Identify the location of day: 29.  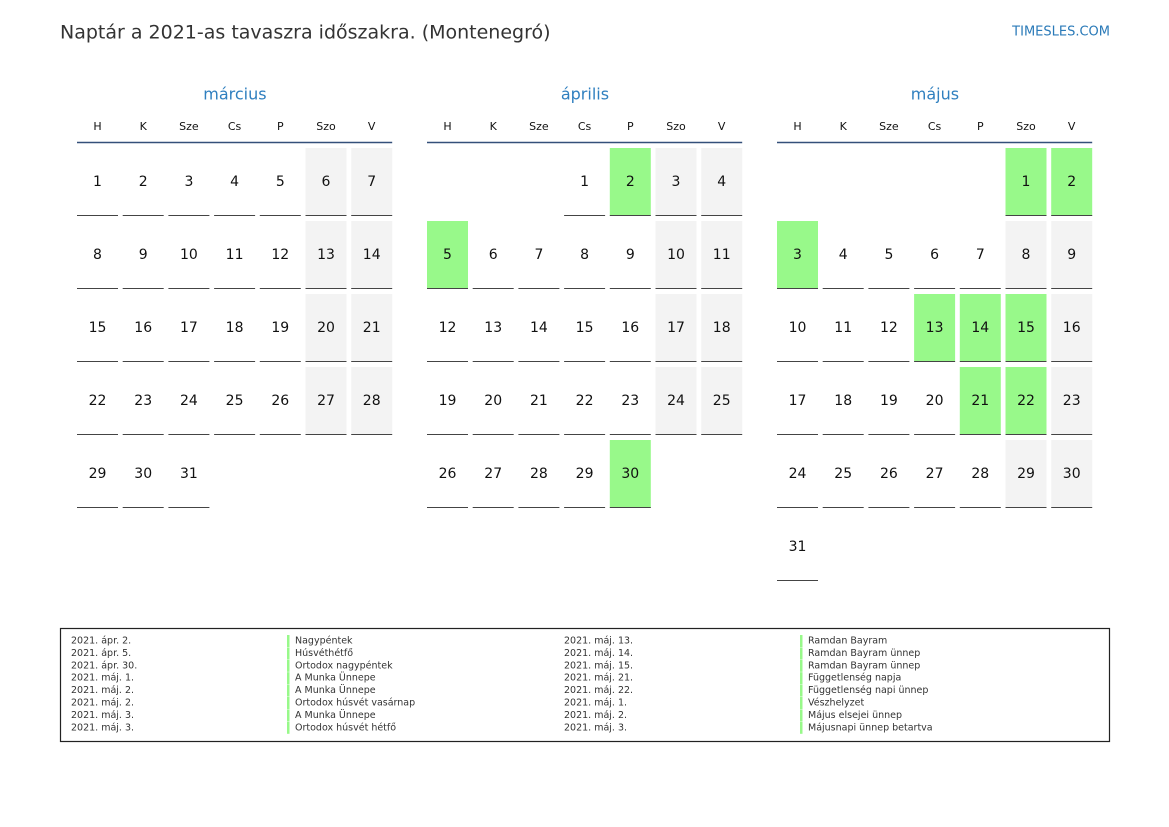
(1026, 474).